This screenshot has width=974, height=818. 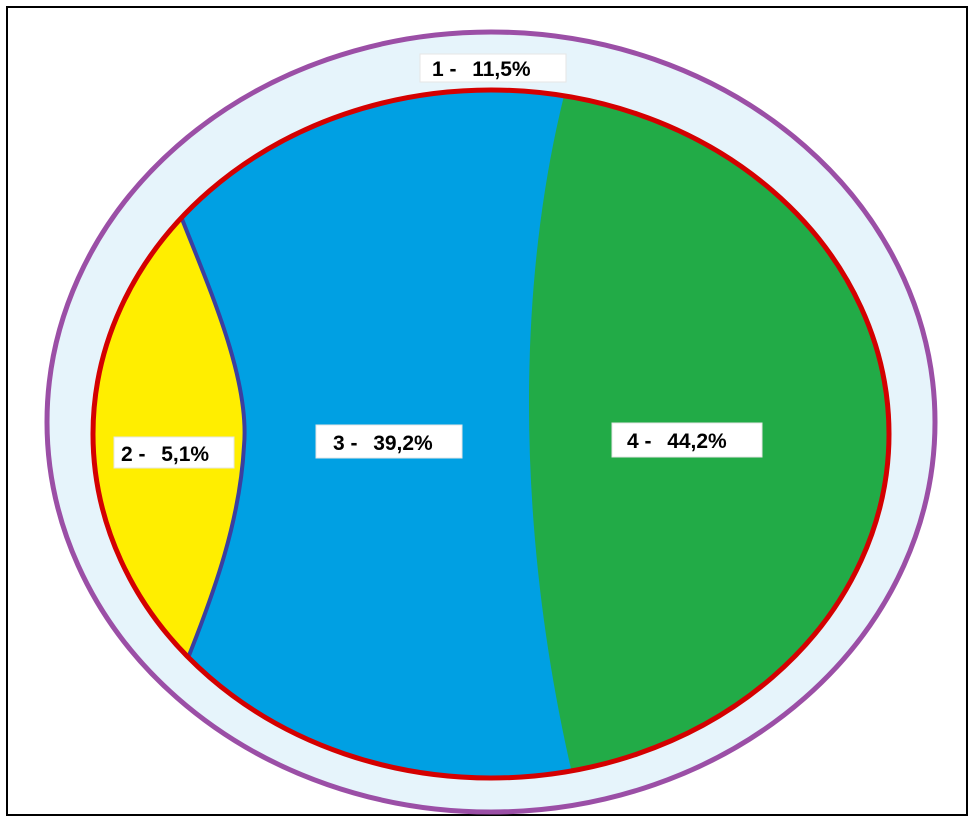 I want to click on label-segment-1: 1 - 11,5%, so click(x=493, y=68).